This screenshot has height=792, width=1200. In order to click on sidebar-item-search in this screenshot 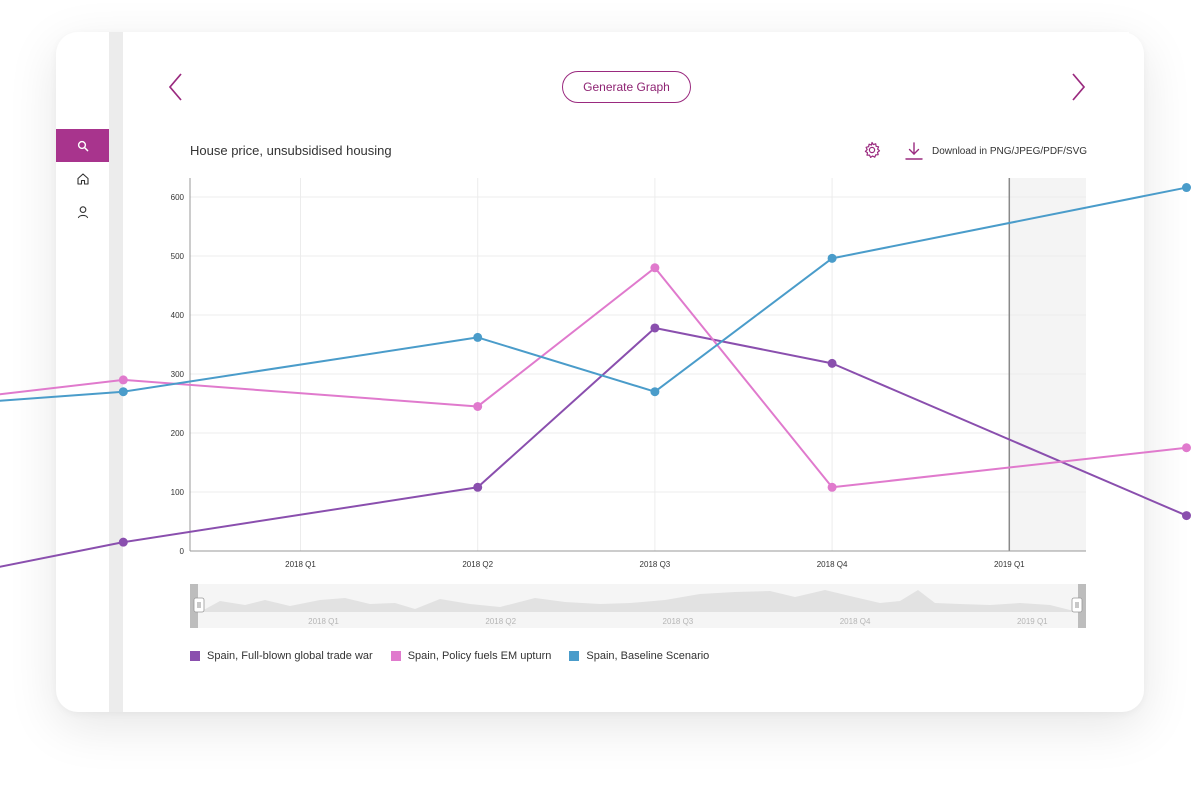, I will do `click(82, 145)`.